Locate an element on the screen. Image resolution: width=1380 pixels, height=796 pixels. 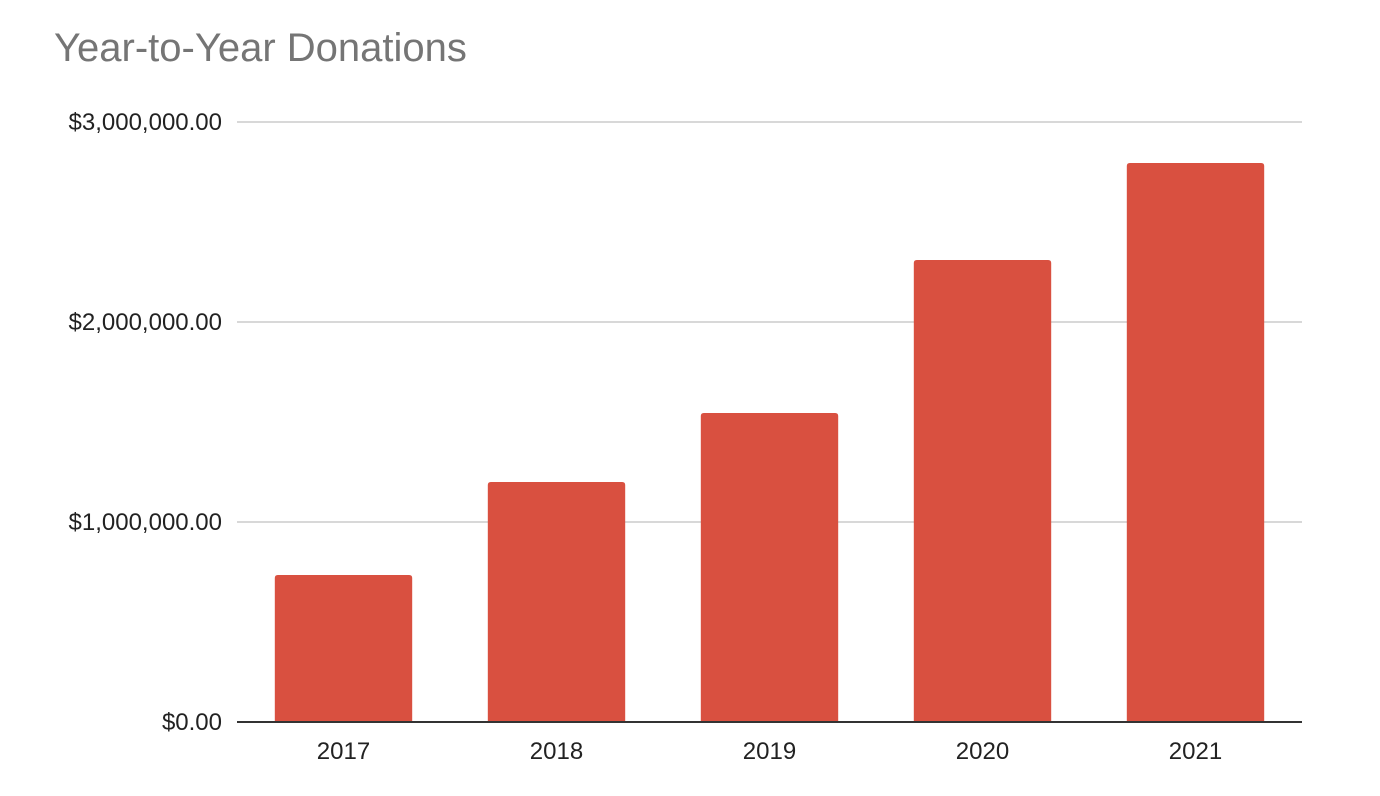
x-tick-label: 2021 is located at coordinates (1195, 751).